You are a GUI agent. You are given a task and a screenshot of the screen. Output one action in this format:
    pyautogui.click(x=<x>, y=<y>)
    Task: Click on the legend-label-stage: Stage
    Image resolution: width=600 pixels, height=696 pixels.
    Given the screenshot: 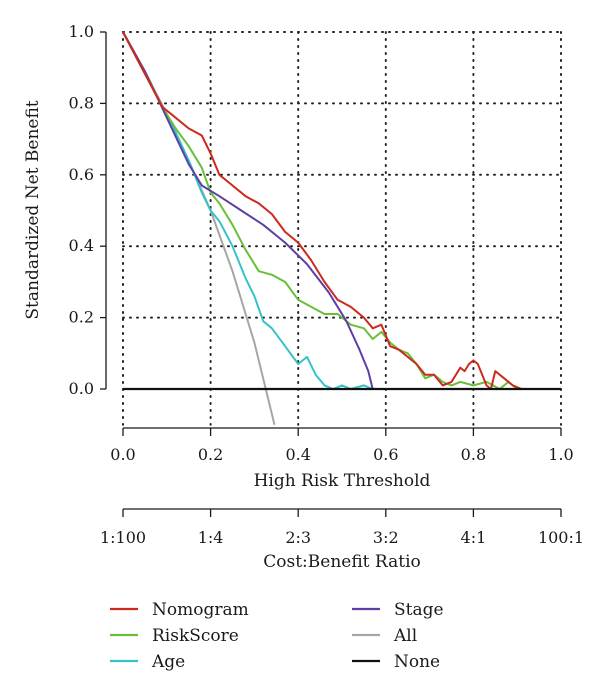 What is the action you would take?
    pyautogui.click(x=419, y=610)
    